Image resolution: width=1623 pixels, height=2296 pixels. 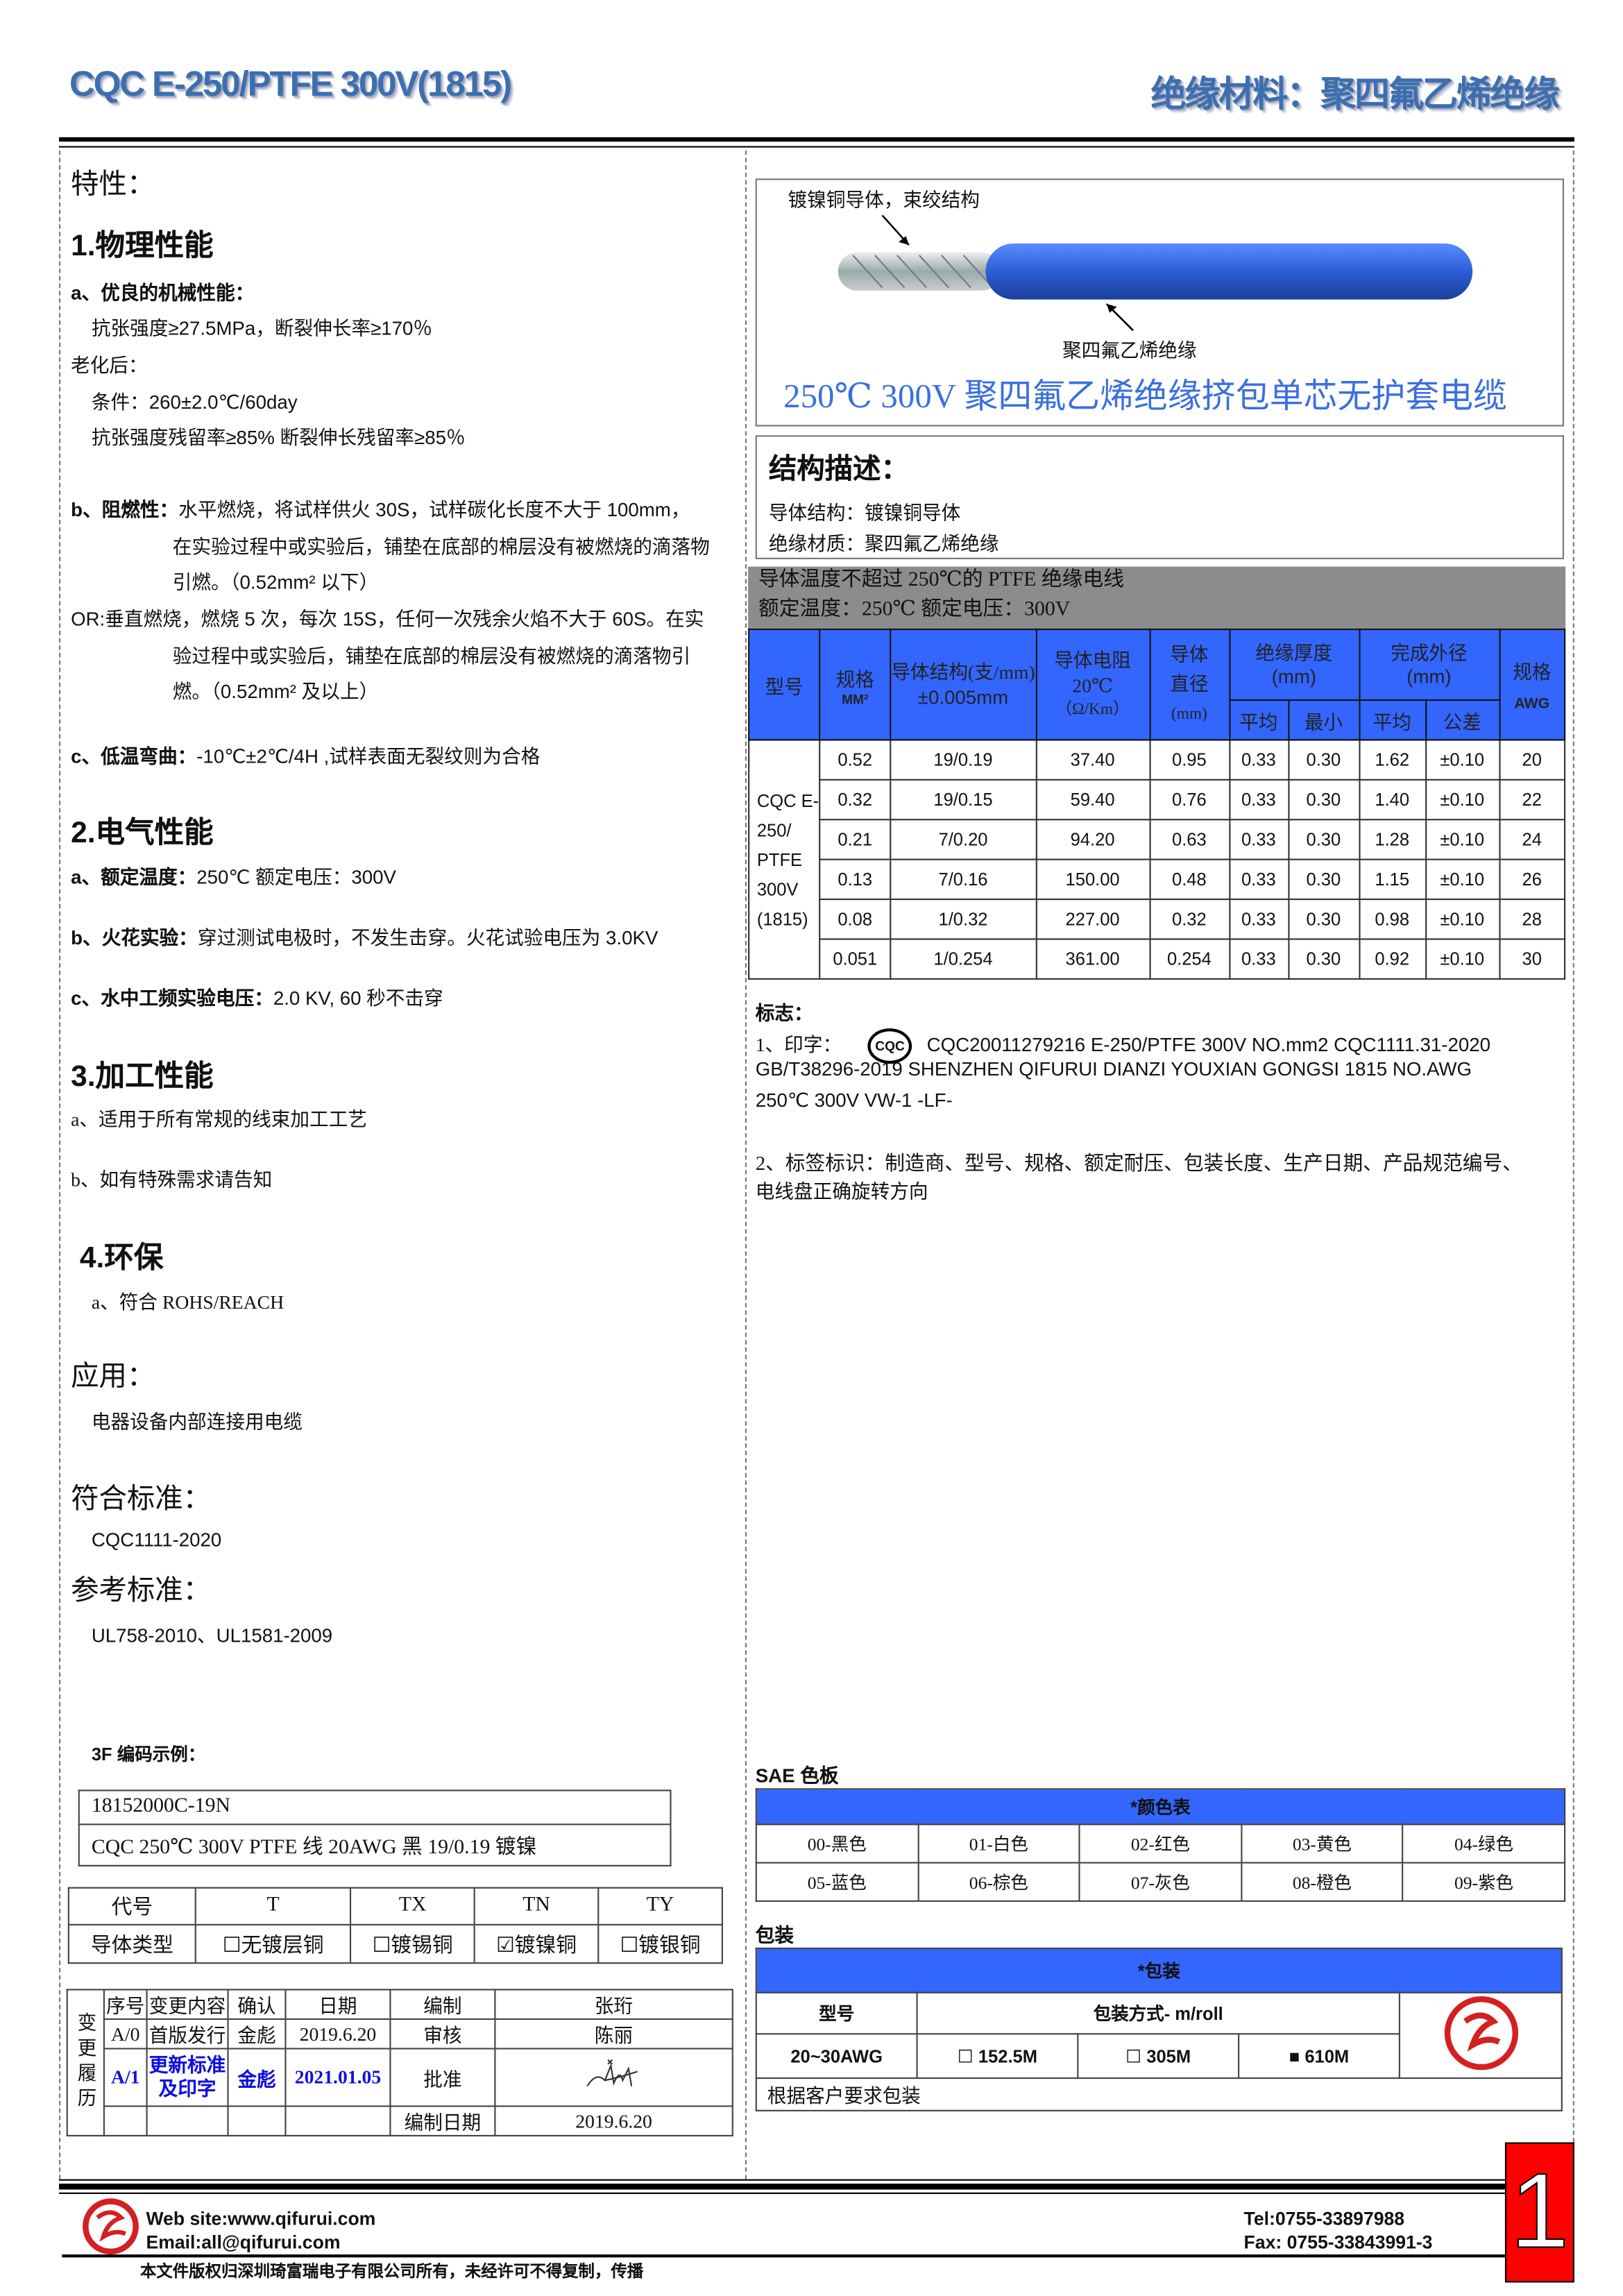 What do you see at coordinates (613, 2077) in the screenshot?
I see `signature` at bounding box center [613, 2077].